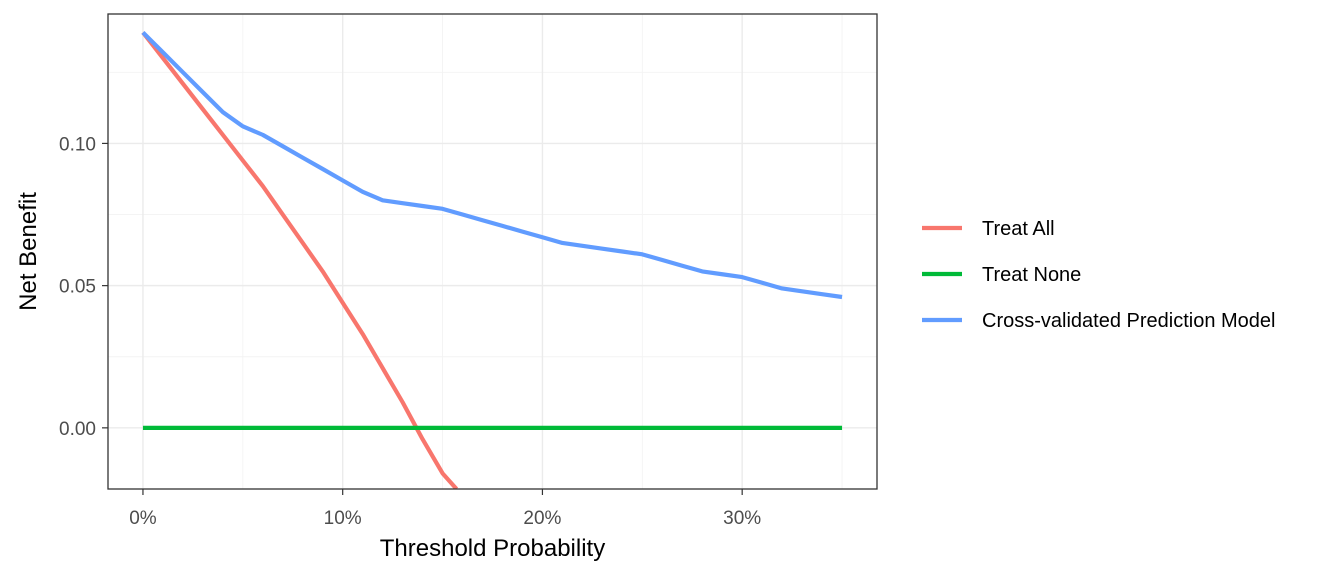 The width and height of the screenshot is (1344, 576). I want to click on x-tick-label: 10%, so click(343, 518).